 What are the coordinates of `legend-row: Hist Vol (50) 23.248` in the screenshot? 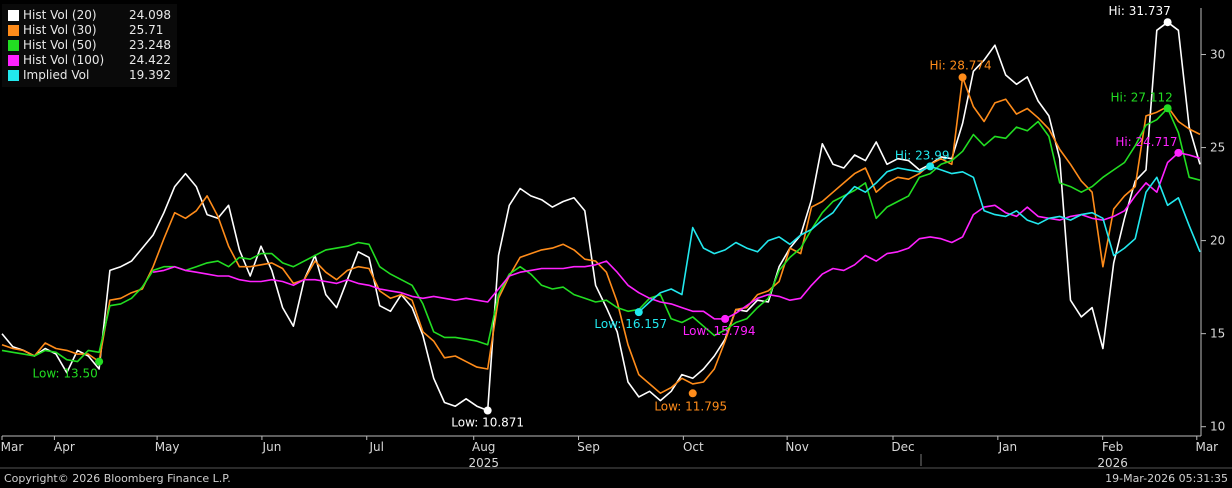 It's located at (89, 45).